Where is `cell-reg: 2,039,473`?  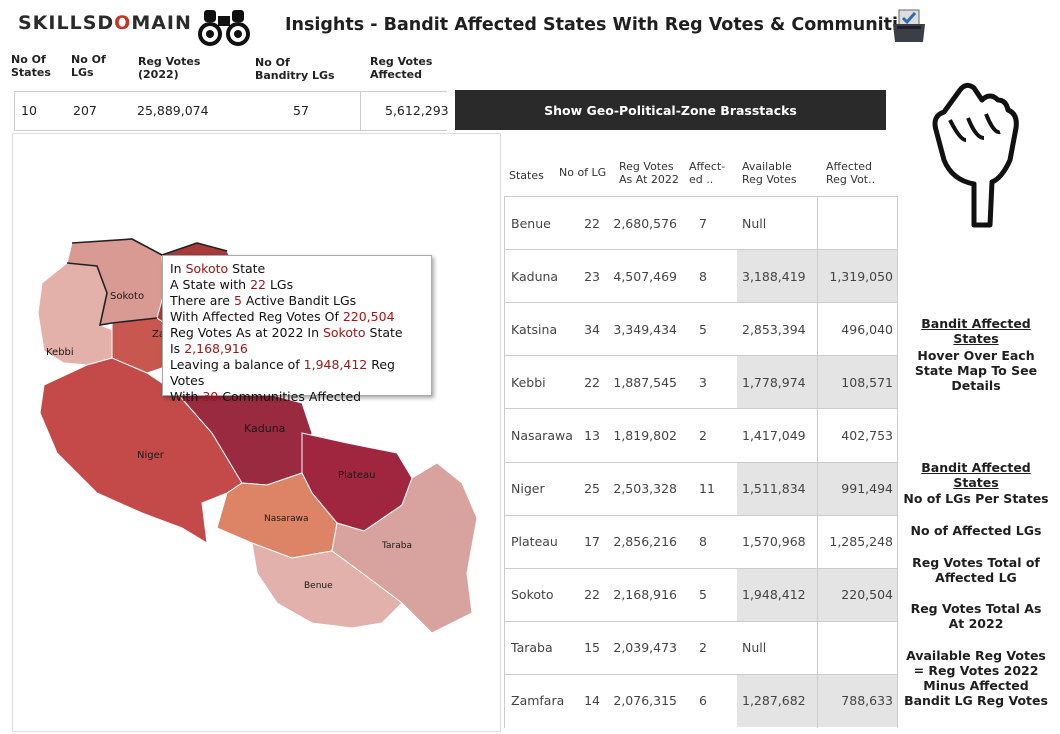
cell-reg: 2,039,473 is located at coordinates (645, 648).